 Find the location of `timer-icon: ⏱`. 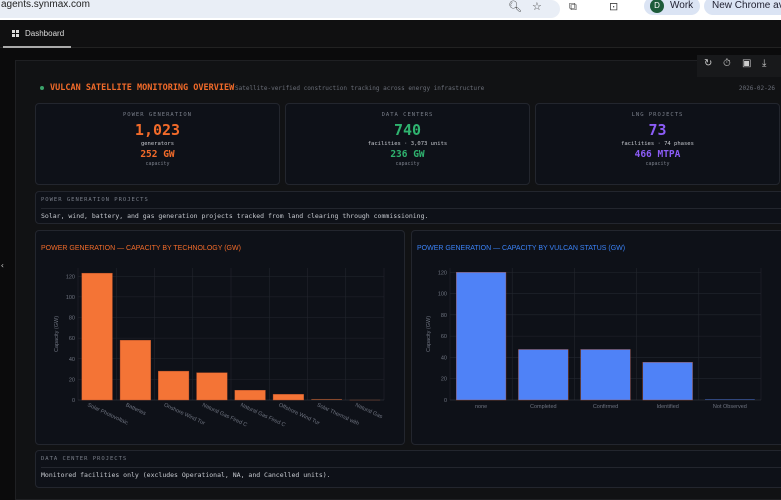

timer-icon: ⏱ is located at coordinates (727, 63).